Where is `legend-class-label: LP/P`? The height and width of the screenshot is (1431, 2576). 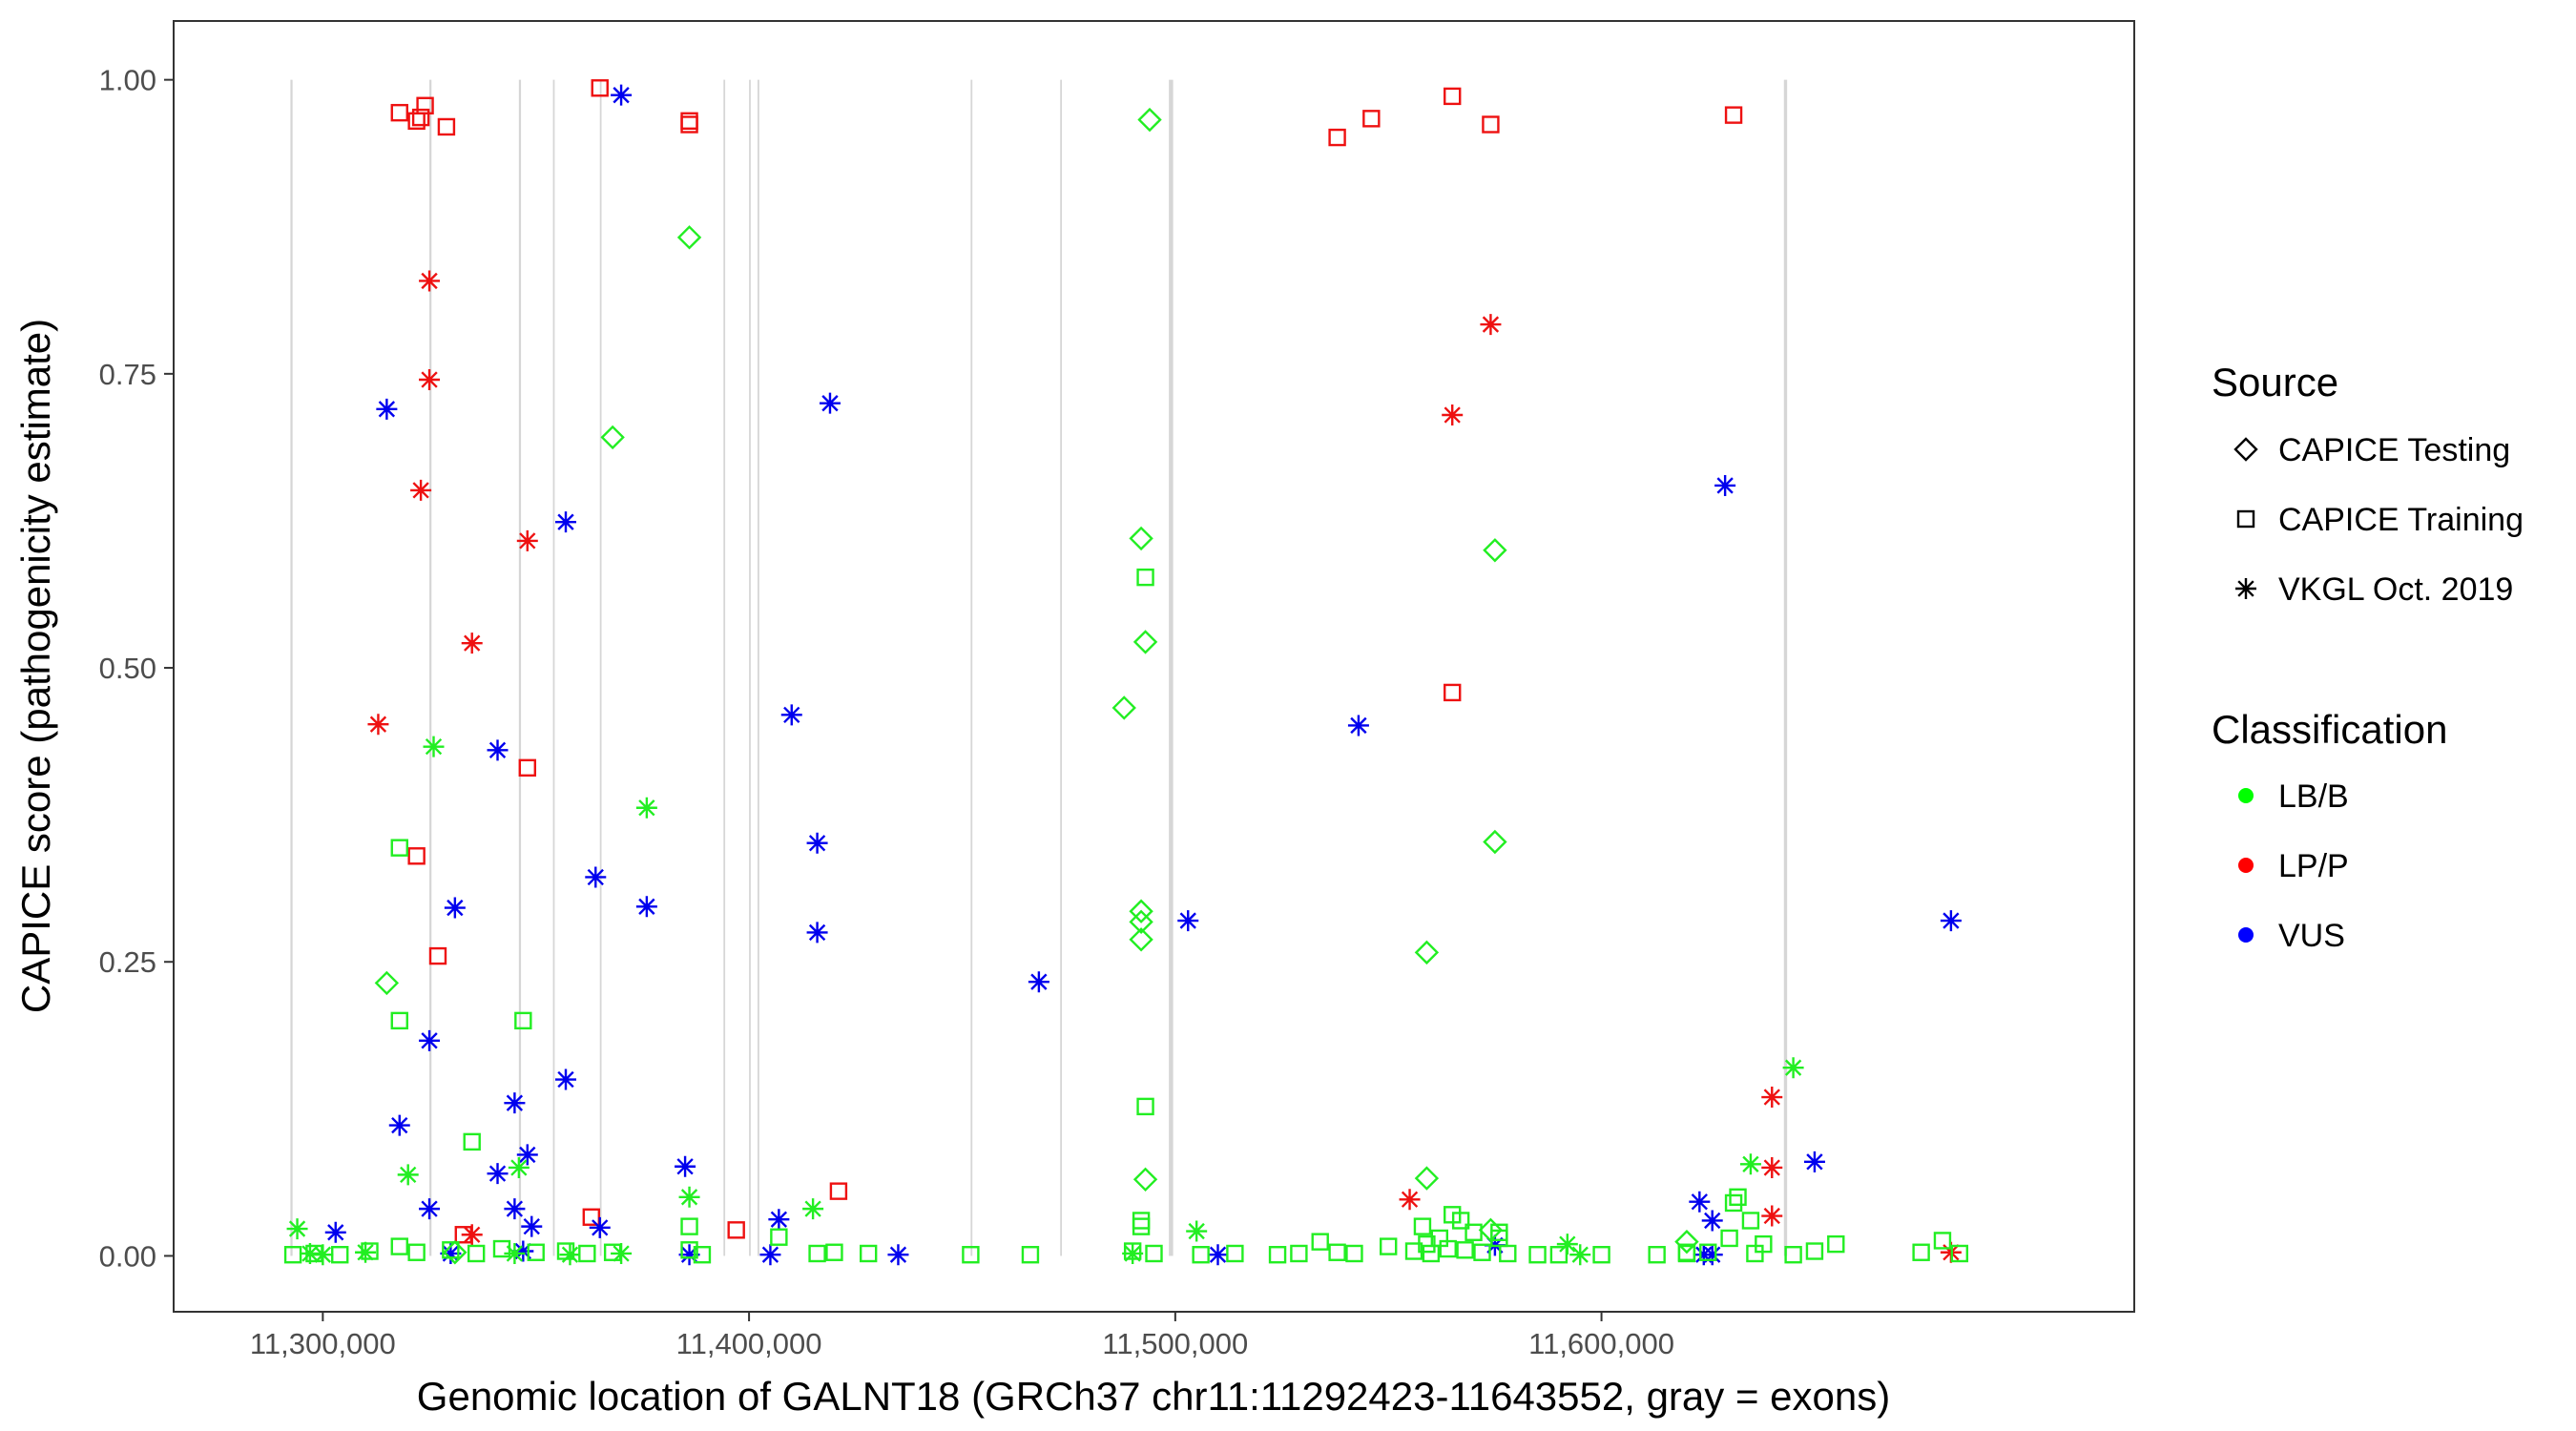
legend-class-label: LP/P is located at coordinates (2313, 866).